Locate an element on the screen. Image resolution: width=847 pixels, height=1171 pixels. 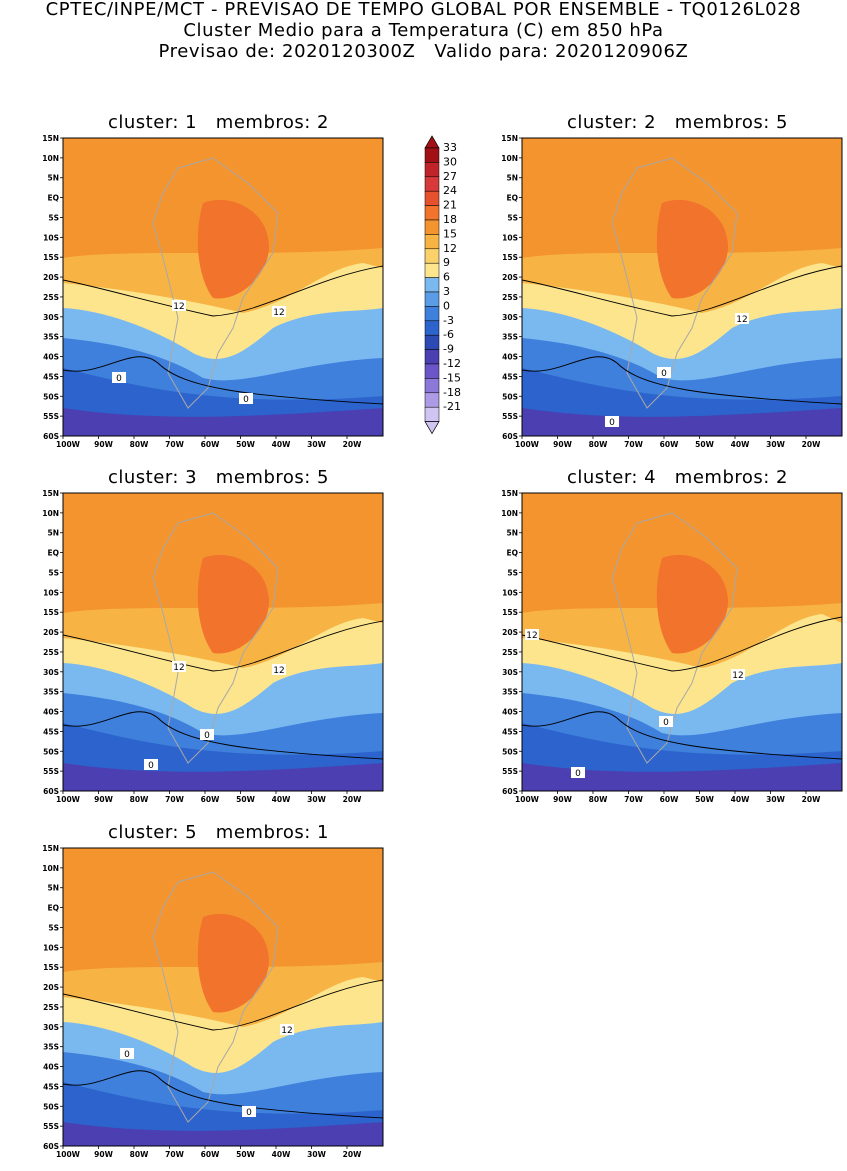
colorbar-level-label: 0 is located at coordinates (446, 305).